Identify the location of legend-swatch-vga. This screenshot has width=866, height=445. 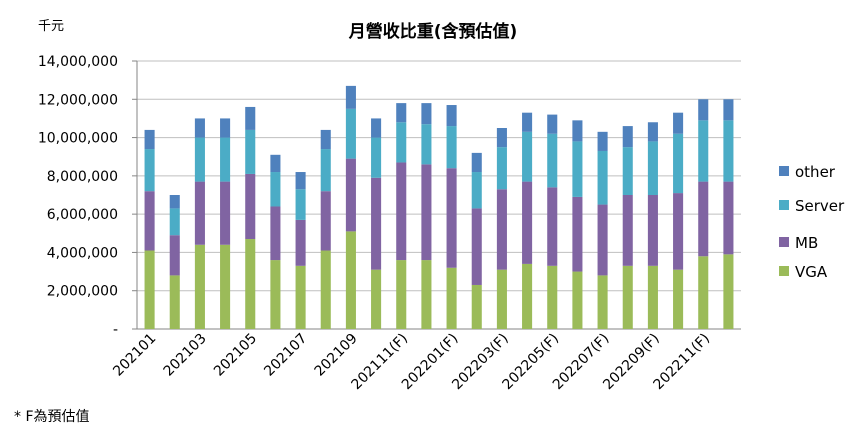
(784, 271).